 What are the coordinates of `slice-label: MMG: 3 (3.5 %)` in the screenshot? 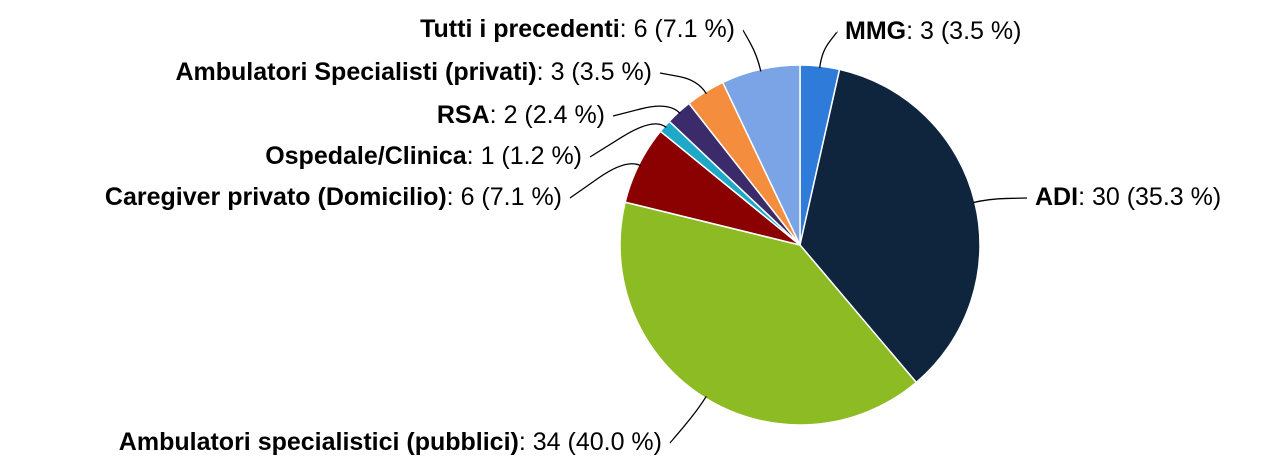 It's located at (933, 31).